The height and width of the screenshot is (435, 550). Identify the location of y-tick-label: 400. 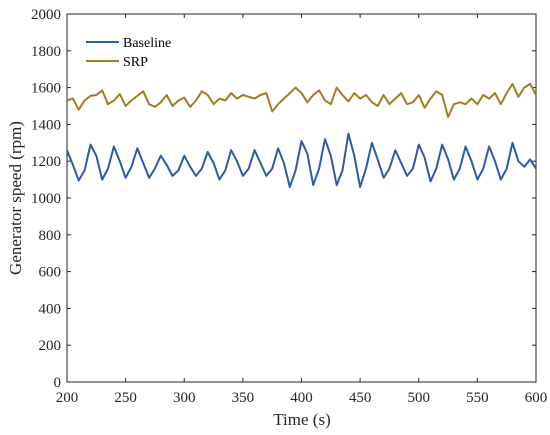
(50, 309).